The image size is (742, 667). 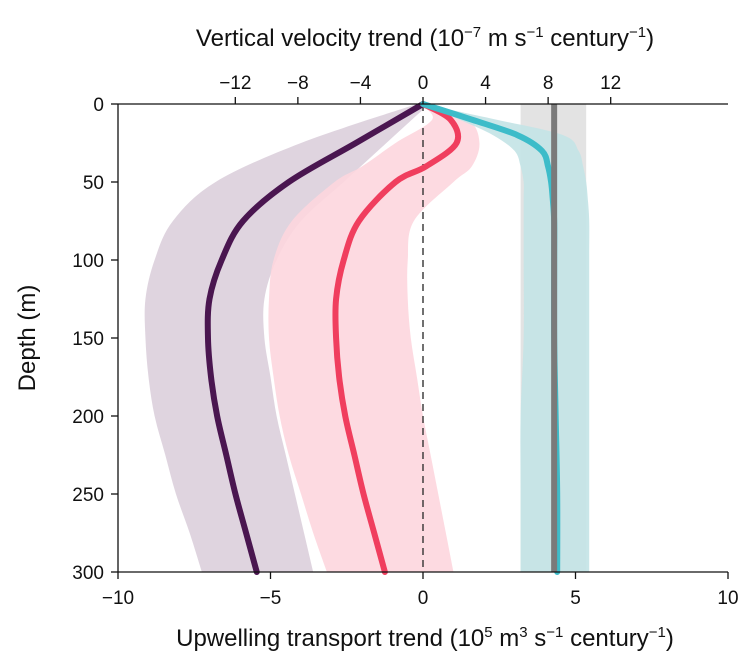 I want to click on bottom-axis-title-part: Upwelling transport trend (10, so click(x=330, y=638).